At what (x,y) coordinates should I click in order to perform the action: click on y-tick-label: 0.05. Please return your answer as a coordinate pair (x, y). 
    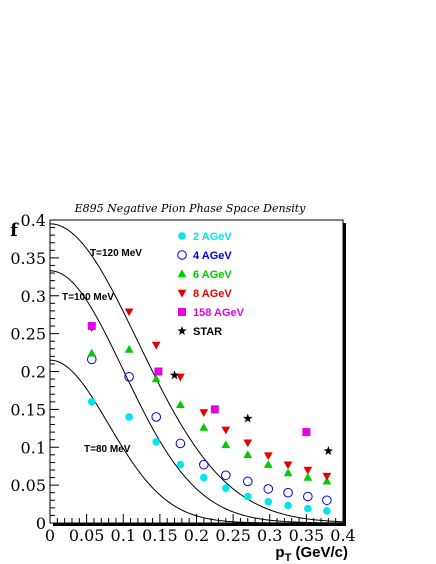
    Looking at the image, I should click on (28, 485).